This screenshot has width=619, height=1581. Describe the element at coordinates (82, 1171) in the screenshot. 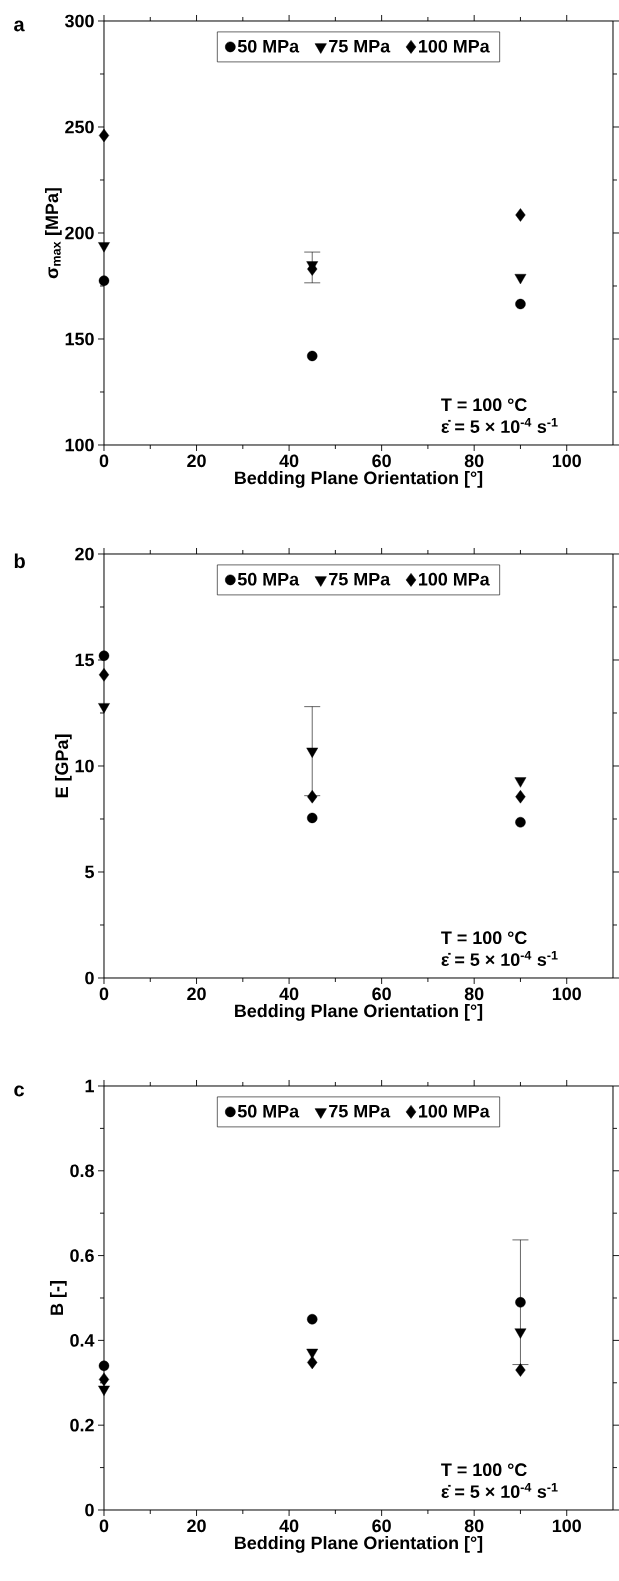

I see `y-tick-label: 0.8` at that location.